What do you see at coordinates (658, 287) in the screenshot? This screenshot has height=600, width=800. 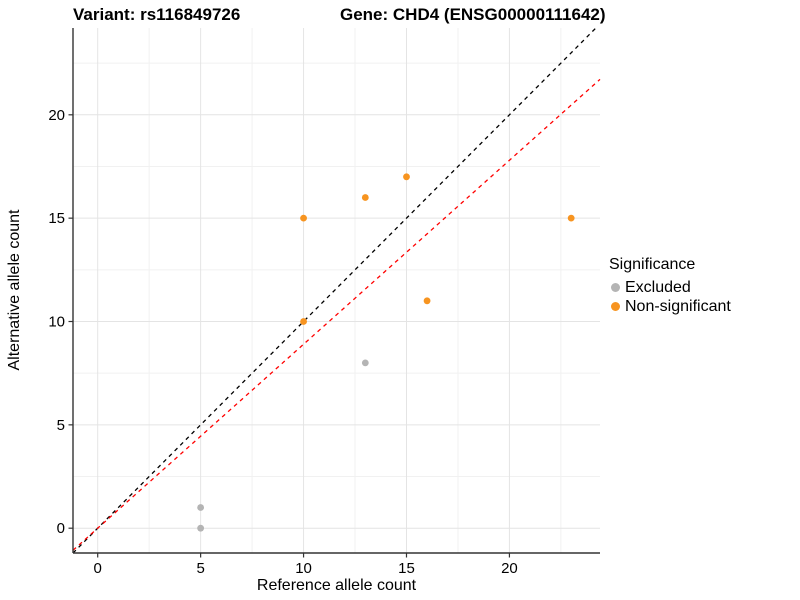 I see `legend-label-excluded: Excluded` at bounding box center [658, 287].